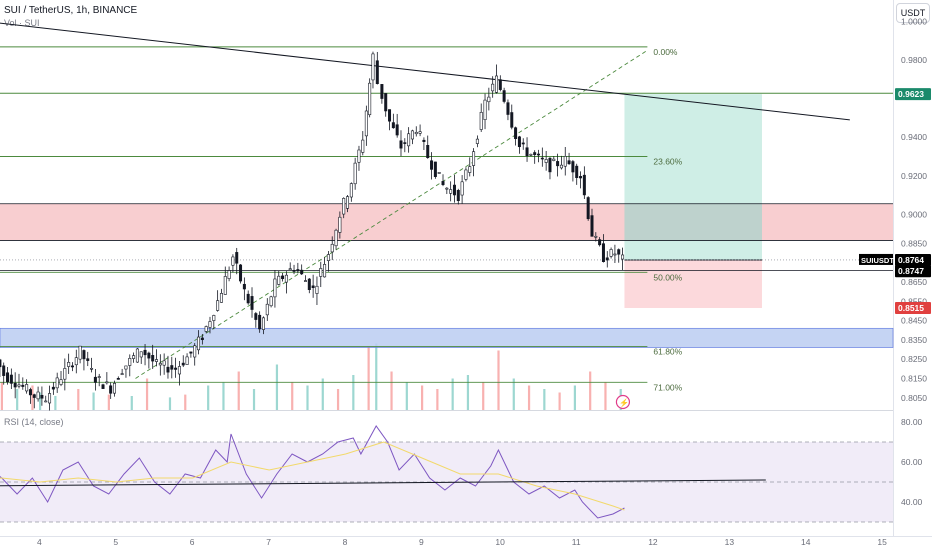 Image resolution: width=932 pixels, height=550 pixels. What do you see at coordinates (34, 422) in the screenshot?
I see `rsi-indicator-label: RSI (14, close)` at bounding box center [34, 422].